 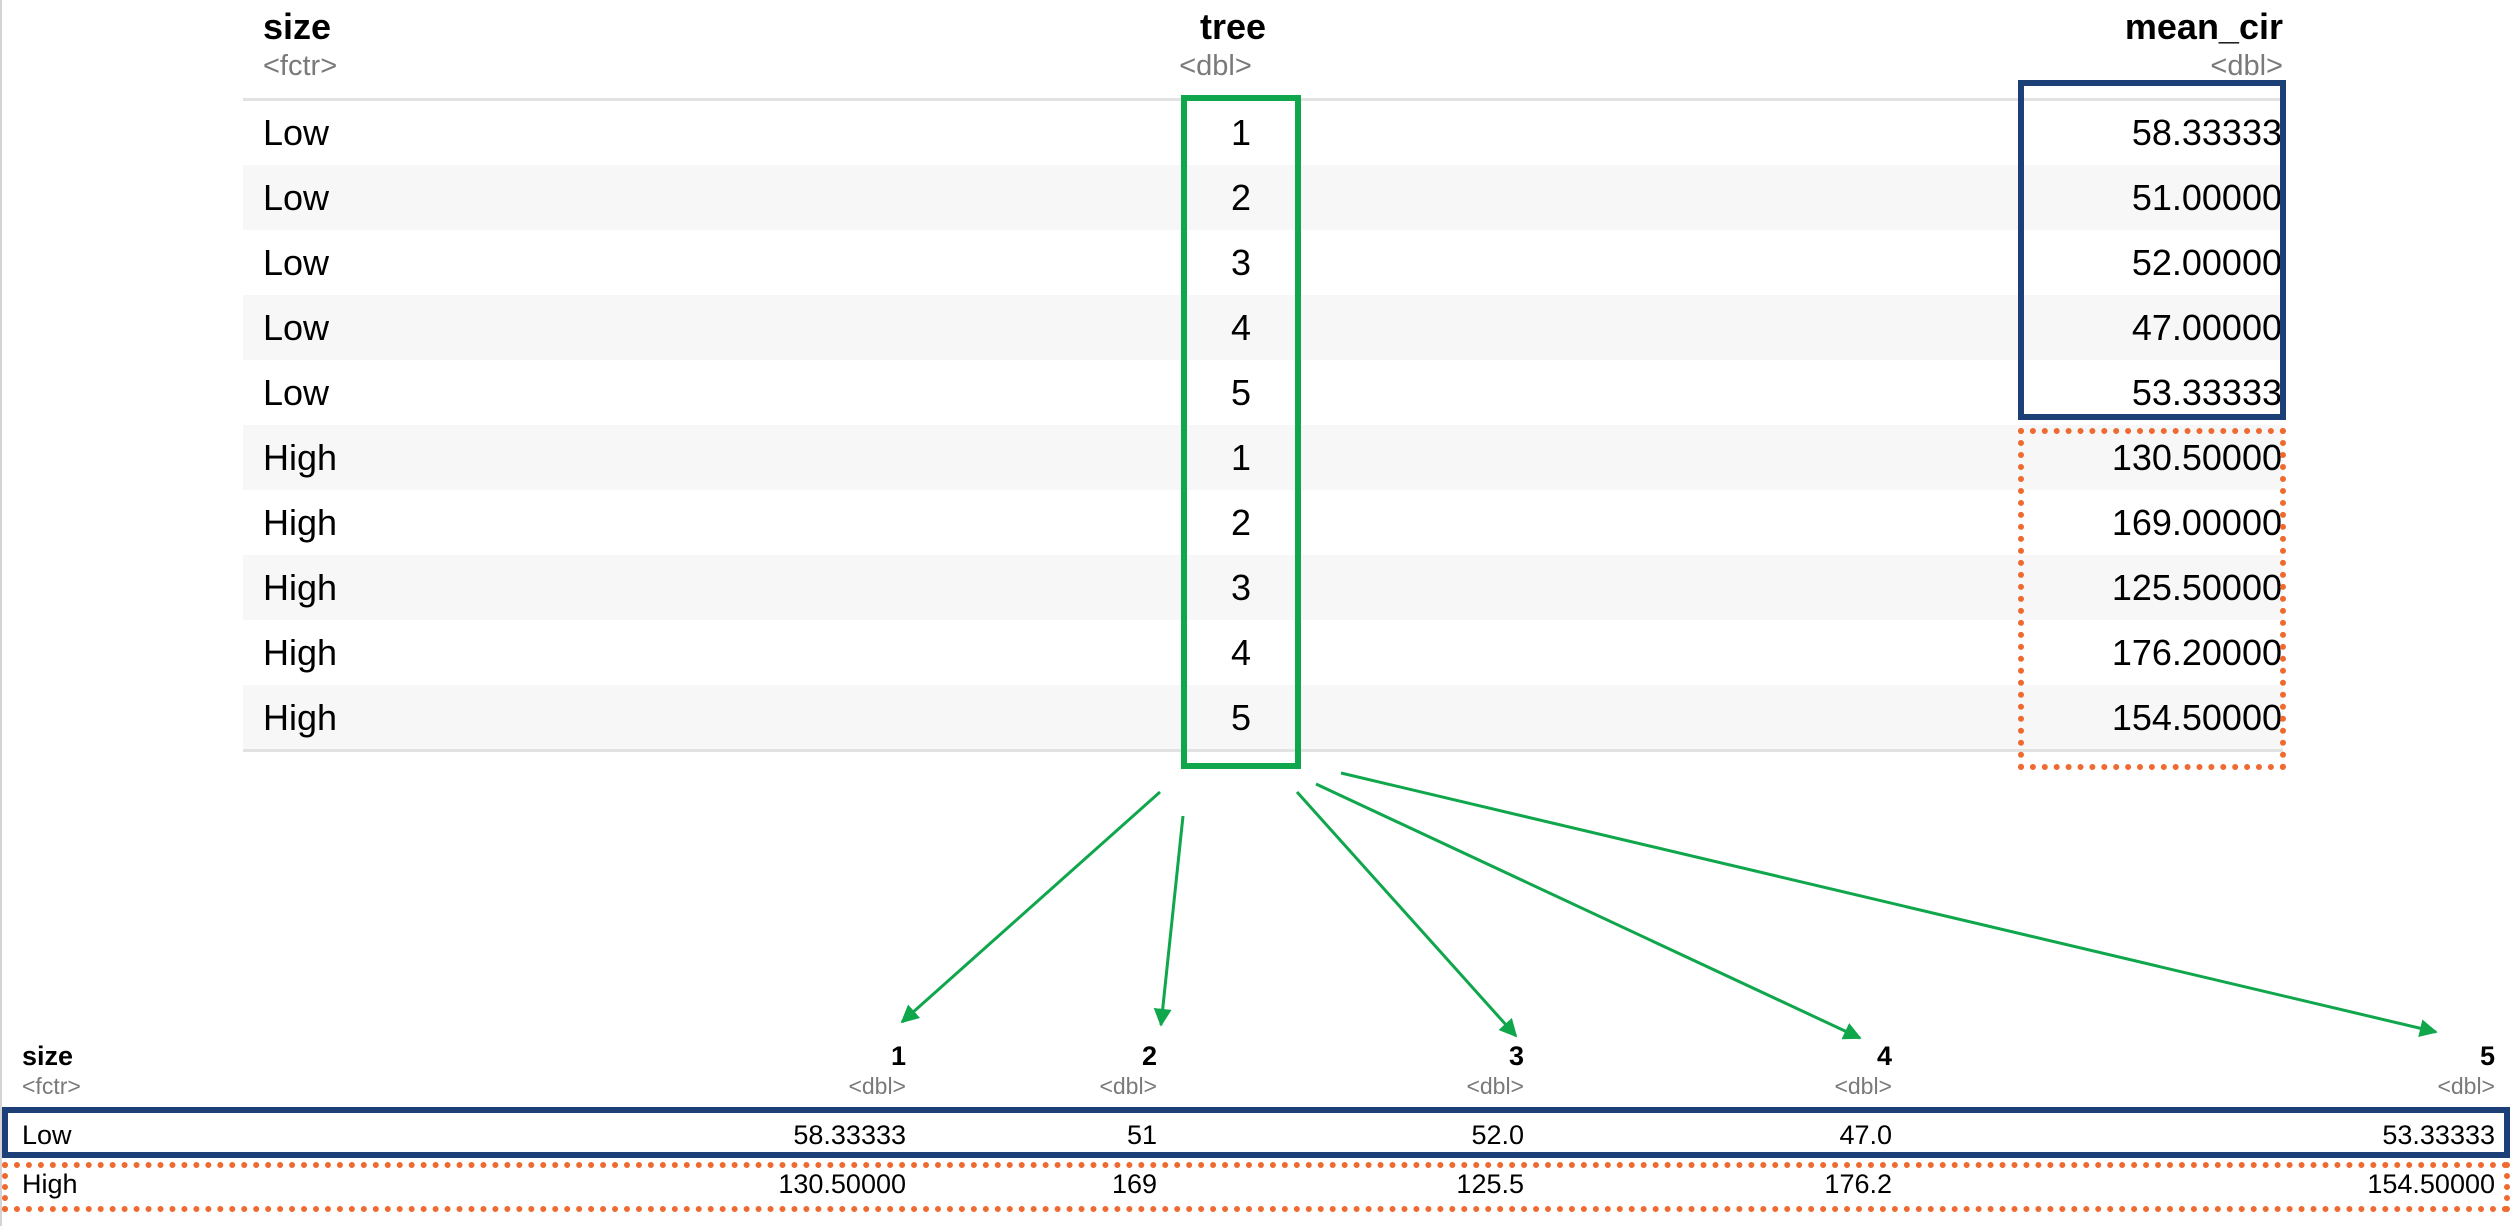 What do you see at coordinates (1495, 1086) in the screenshot?
I see `wide-type-3: <dbl>` at bounding box center [1495, 1086].